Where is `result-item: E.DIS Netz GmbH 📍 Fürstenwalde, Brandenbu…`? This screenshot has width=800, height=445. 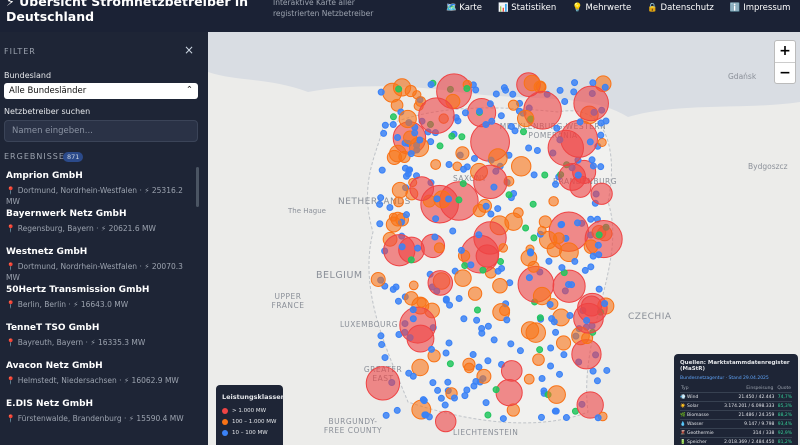
result-item: E.DIS Netz GmbH 📍 Fürstenwalde, Brandenbu… is located at coordinates (101, 411).